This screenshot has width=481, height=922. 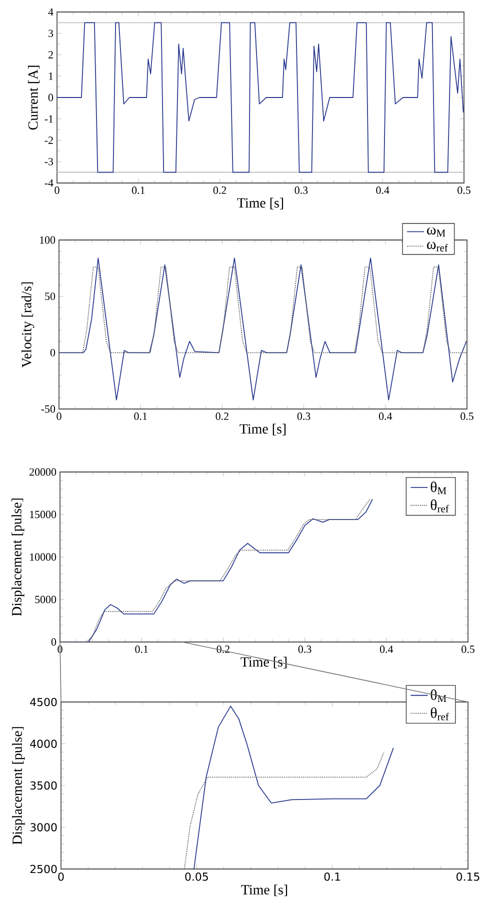 What do you see at coordinates (34, 98) in the screenshot?
I see `y-axis-title: Current [A]` at bounding box center [34, 98].